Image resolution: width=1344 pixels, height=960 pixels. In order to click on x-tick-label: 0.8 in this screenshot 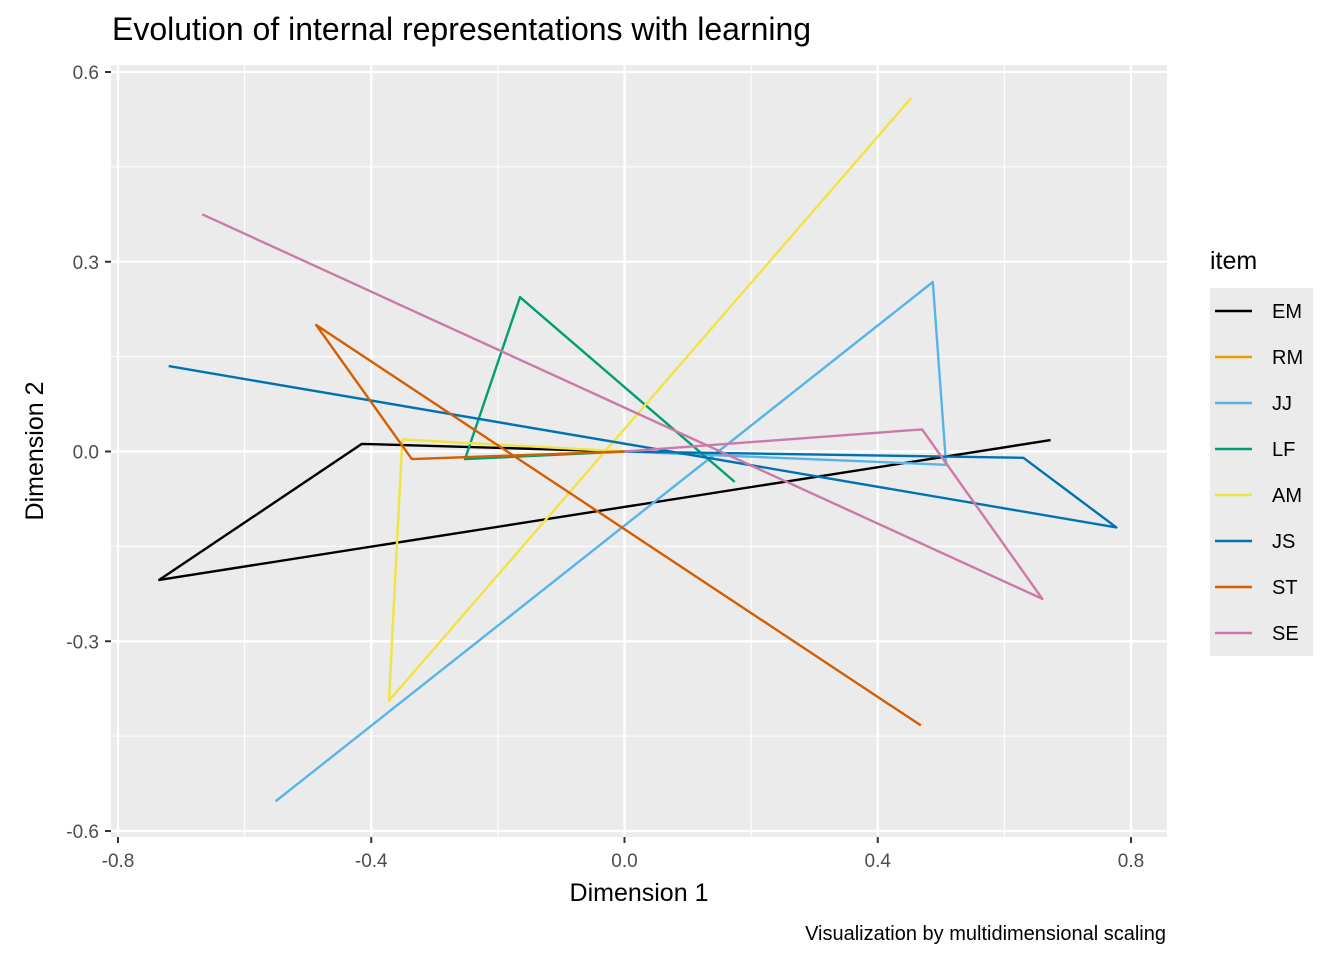, I will do `click(1131, 861)`.